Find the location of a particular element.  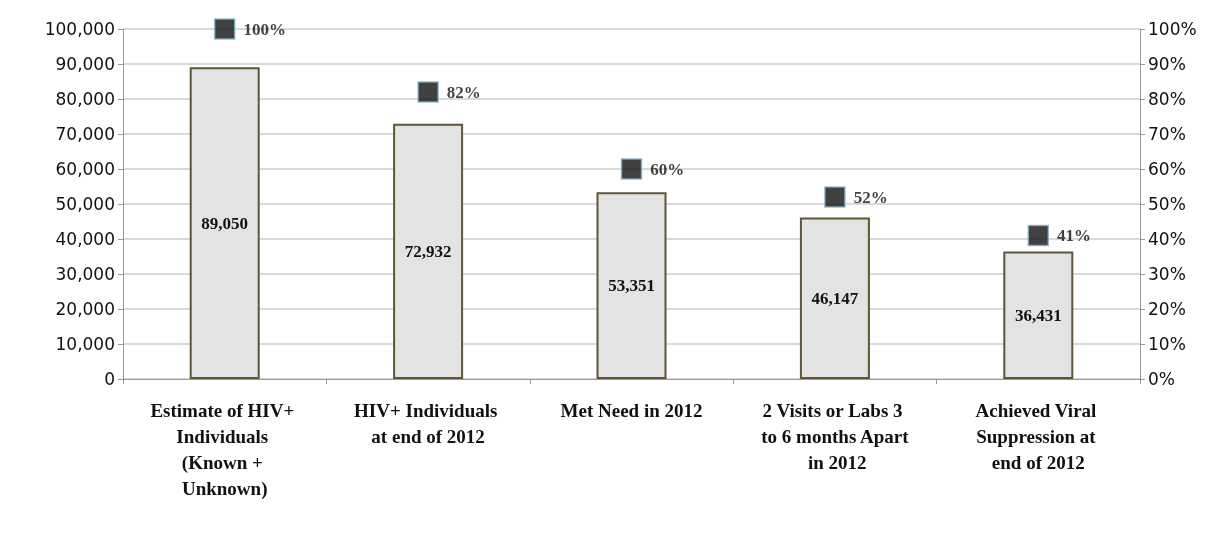

y-tick-label: 80,000 is located at coordinates (85, 99).